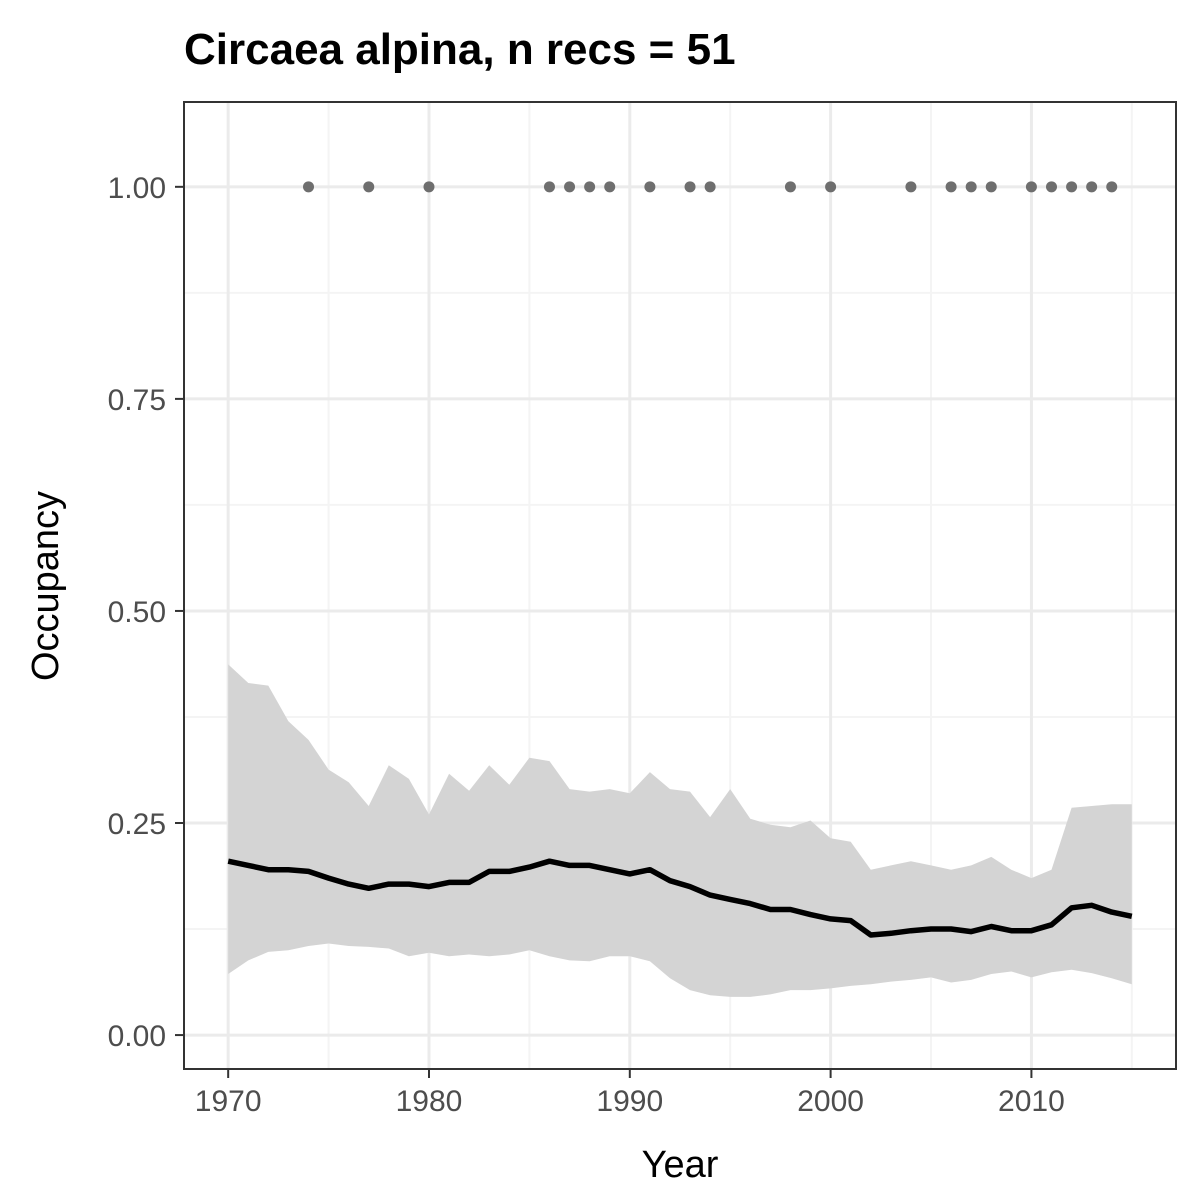 This screenshot has width=1200, height=1200. Describe the element at coordinates (137, 824) in the screenshot. I see `y-tick-label: 0.25` at that location.